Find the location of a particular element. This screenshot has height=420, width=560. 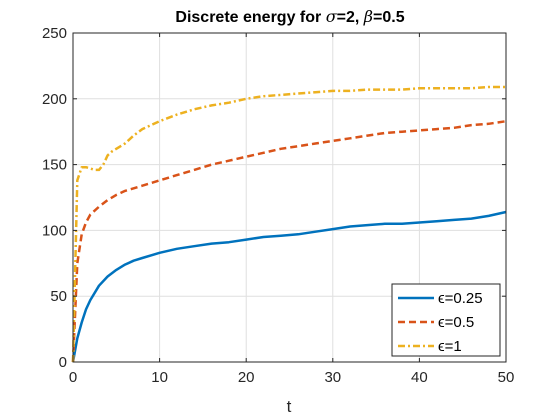

legend-box is located at coordinates (446, 320).